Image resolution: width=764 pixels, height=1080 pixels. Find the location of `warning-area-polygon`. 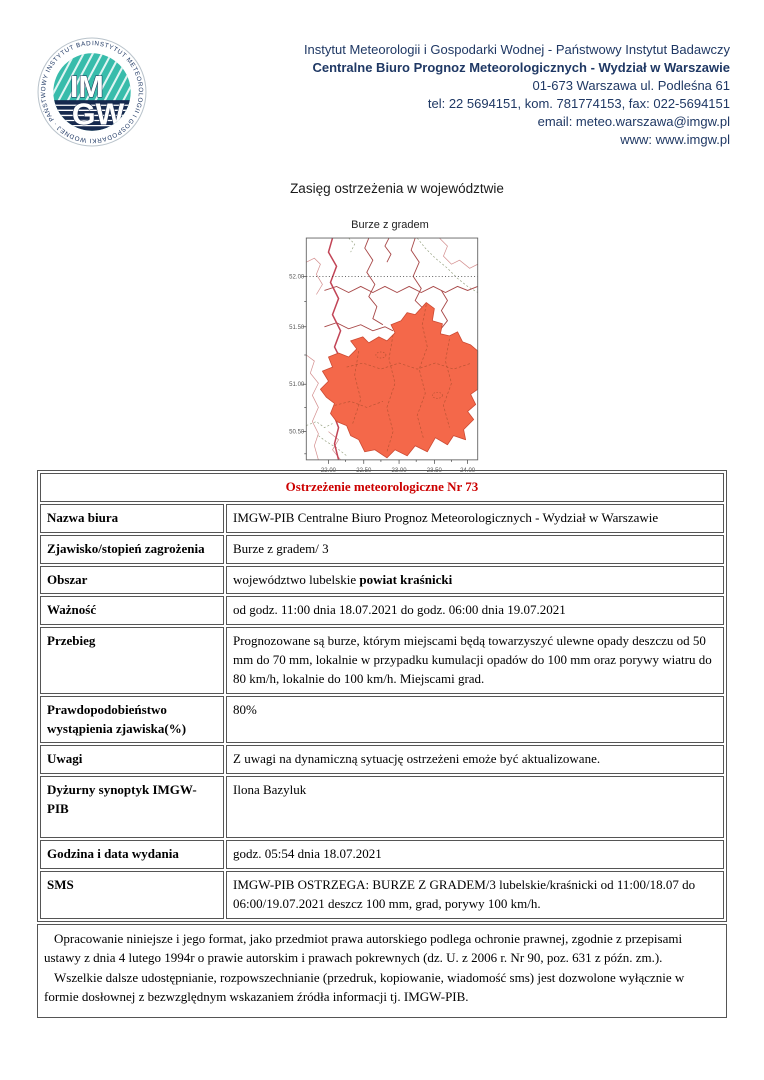

warning-area-polygon is located at coordinates (399, 380).